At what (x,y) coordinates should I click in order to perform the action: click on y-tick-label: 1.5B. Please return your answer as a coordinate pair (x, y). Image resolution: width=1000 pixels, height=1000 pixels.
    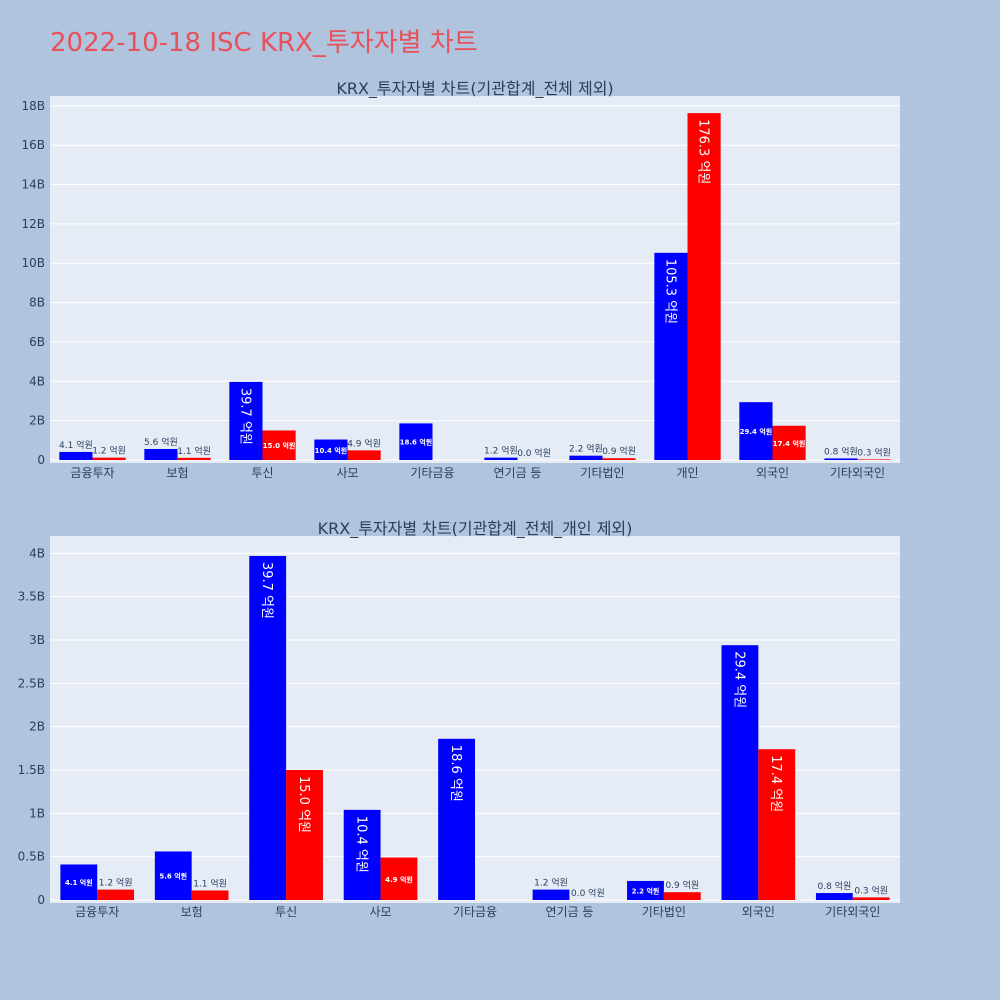
    Looking at the image, I should click on (31, 770).